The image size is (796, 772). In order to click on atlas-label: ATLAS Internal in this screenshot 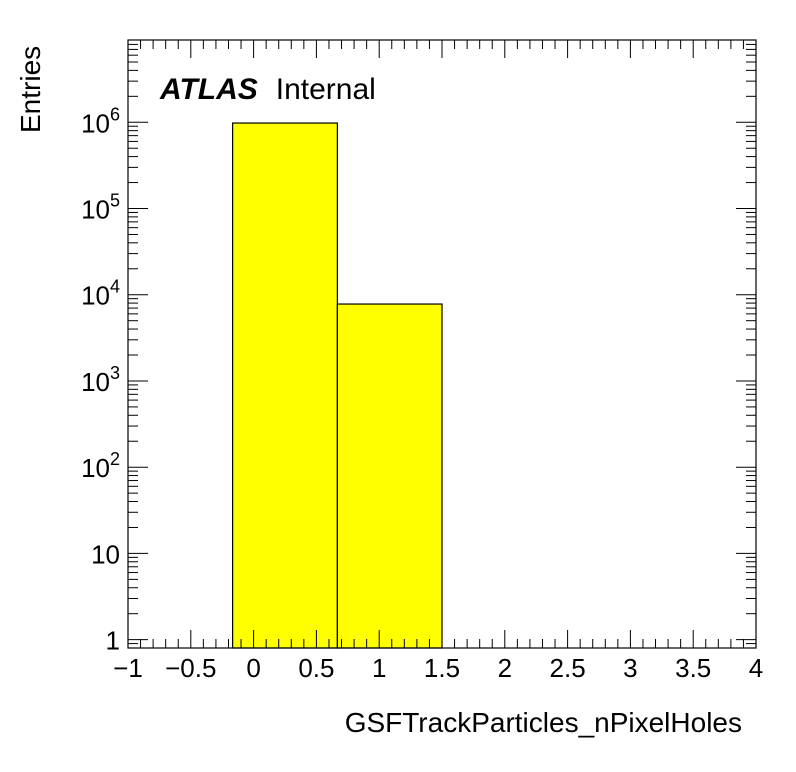, I will do `click(267, 89)`.